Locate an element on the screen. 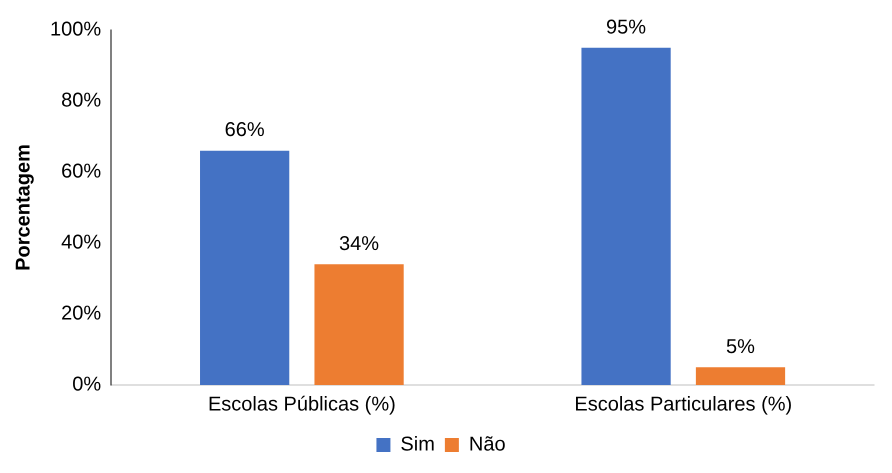 Image resolution: width=892 pixels, height=473 pixels. y-tick-label: 80% is located at coordinates (81, 101).